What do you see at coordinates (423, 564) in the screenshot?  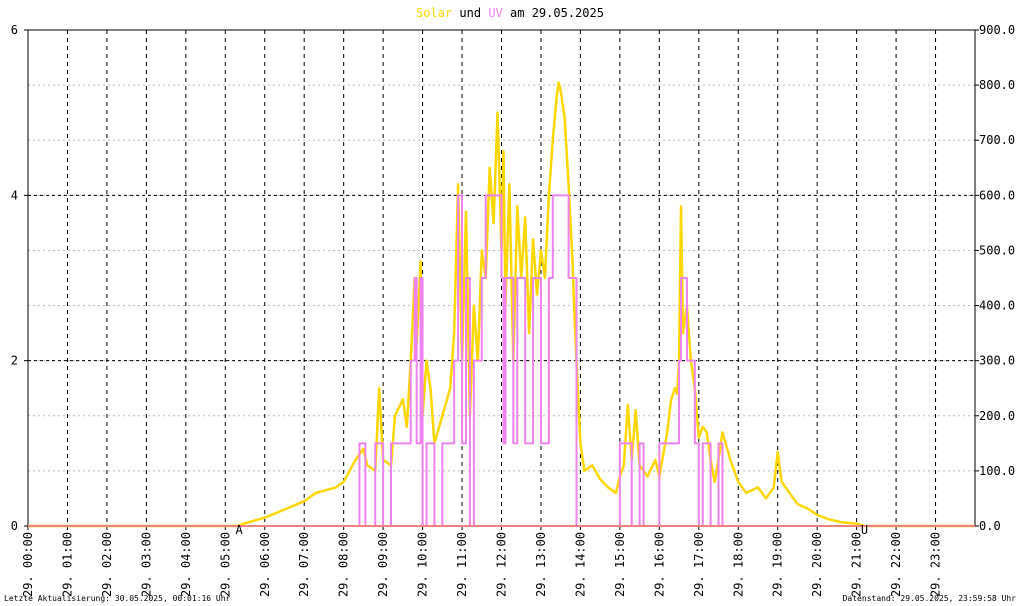 I see `x-tick-label: 29. 10:00` at bounding box center [423, 564].